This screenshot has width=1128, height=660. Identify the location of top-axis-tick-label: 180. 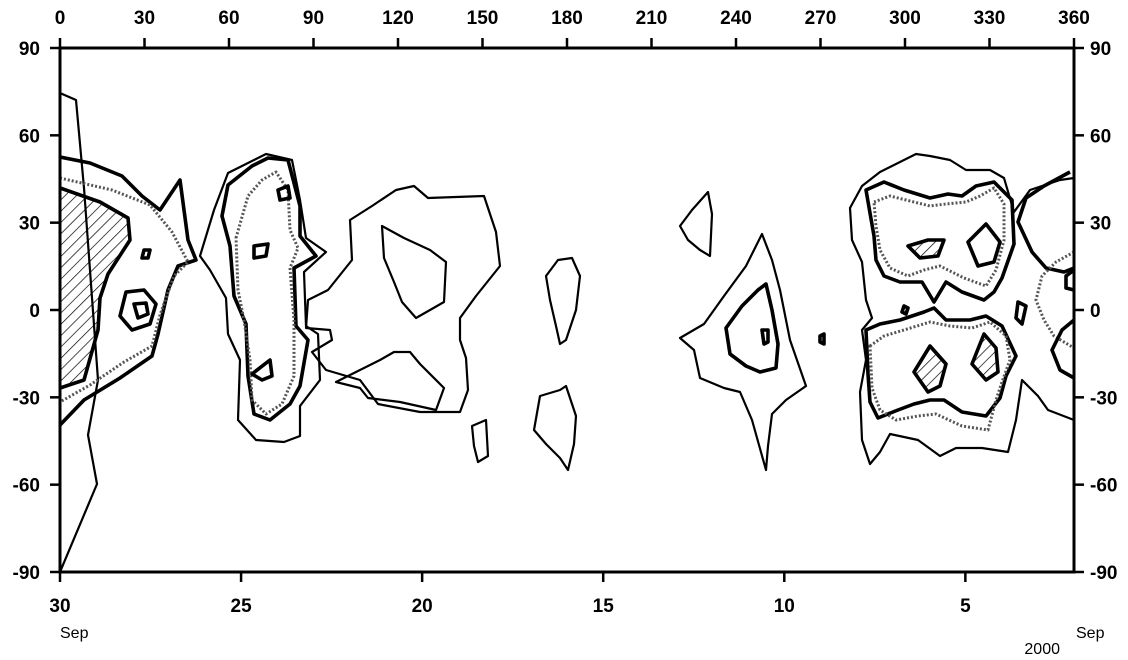
(567, 18).